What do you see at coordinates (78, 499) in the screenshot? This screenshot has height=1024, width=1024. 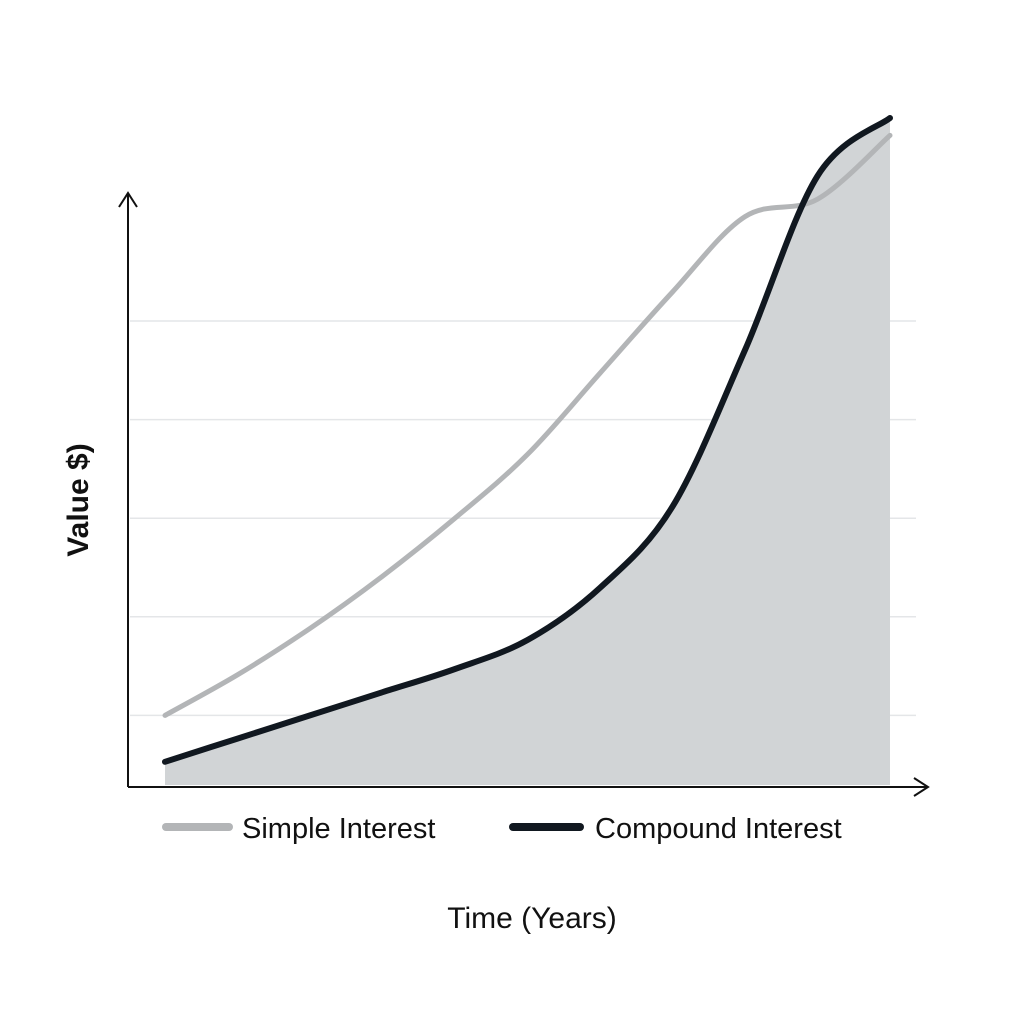 I see `y-axis-title: Value $)` at bounding box center [78, 499].